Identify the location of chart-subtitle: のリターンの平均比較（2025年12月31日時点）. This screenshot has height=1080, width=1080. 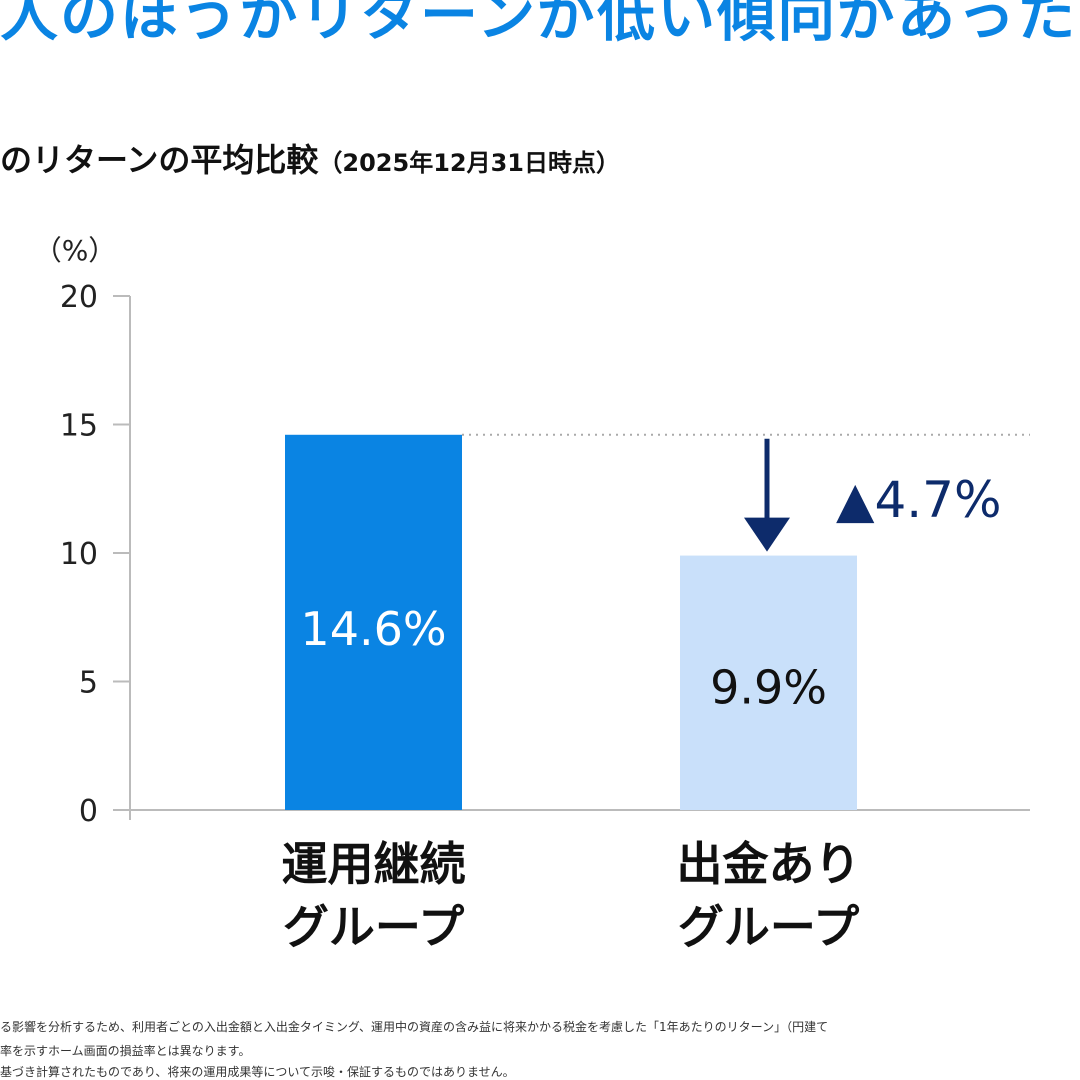
(310, 158).